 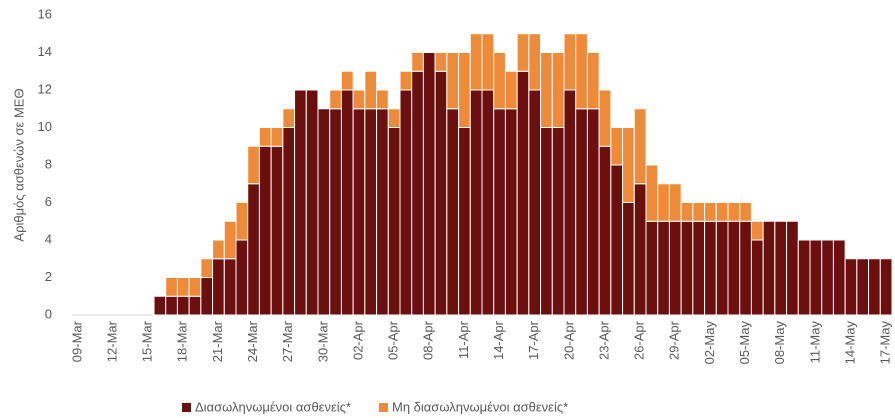 What do you see at coordinates (393, 340) in the screenshot?
I see `x-tick-label: 05-Apr` at bounding box center [393, 340].